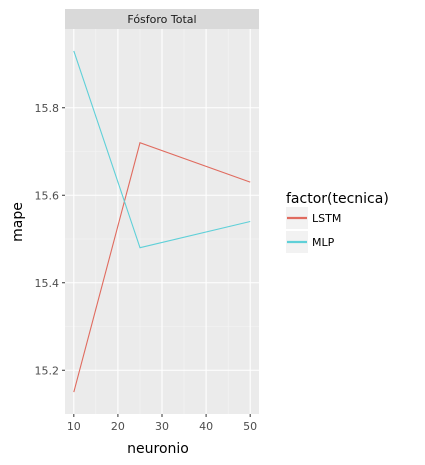 The width and height of the screenshot is (425, 465). What do you see at coordinates (47, 370) in the screenshot?
I see `y-tick-label: 15.2` at bounding box center [47, 370].